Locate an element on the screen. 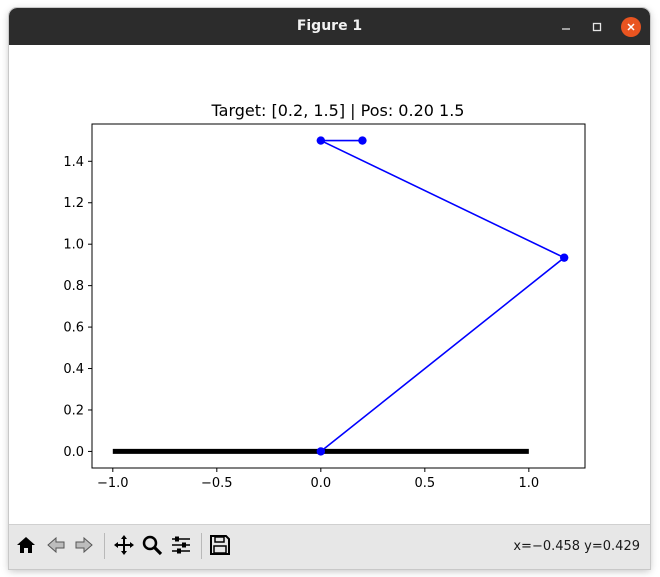 The width and height of the screenshot is (660, 577). x-tick-label: 0.5 is located at coordinates (424, 483).